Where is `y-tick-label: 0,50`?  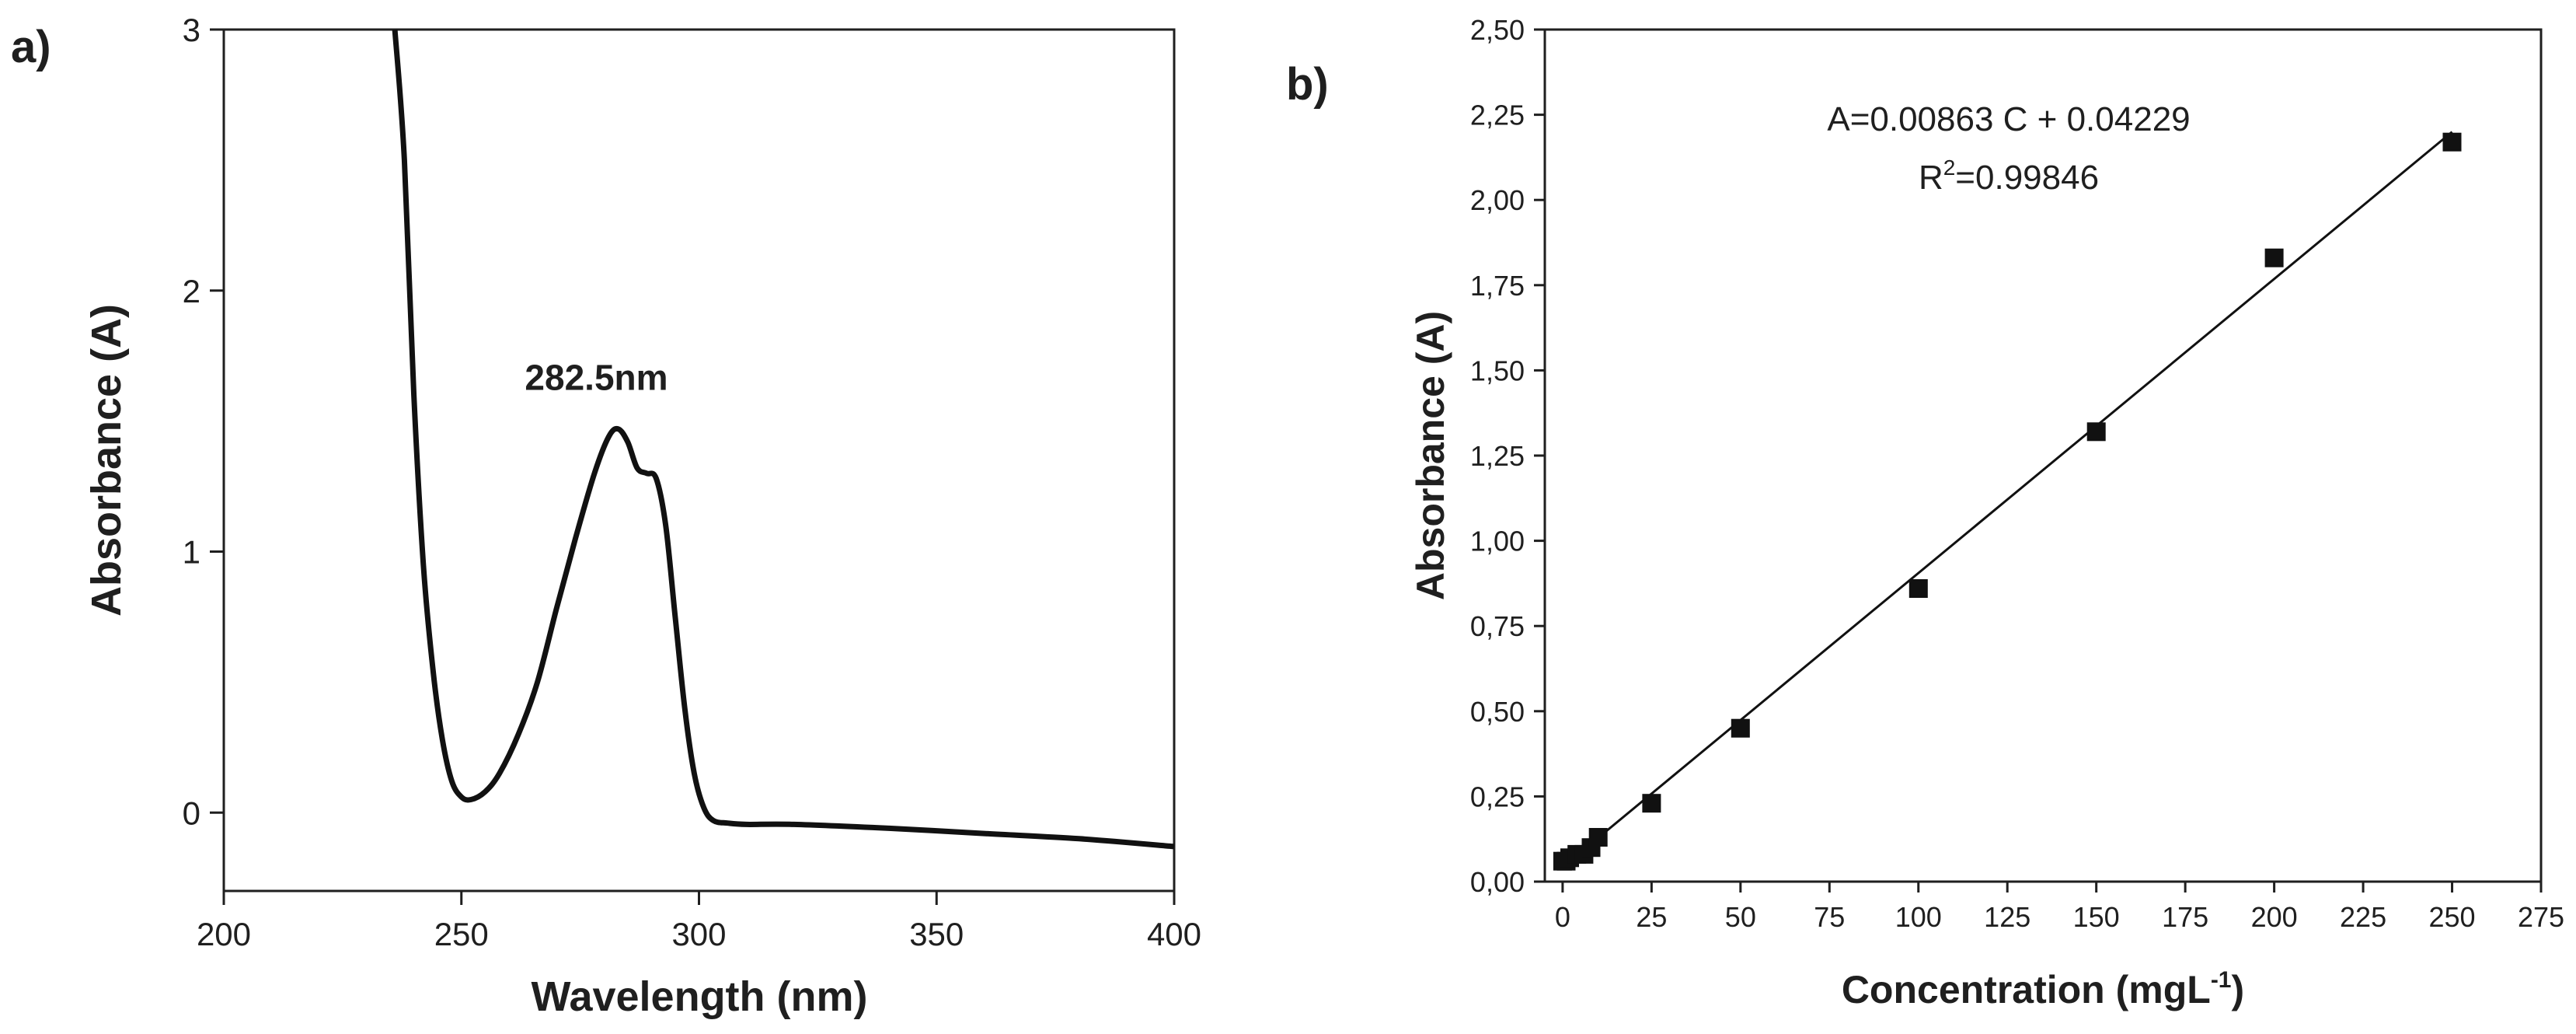
y-tick-label: 0,50 is located at coordinates (1497, 712).